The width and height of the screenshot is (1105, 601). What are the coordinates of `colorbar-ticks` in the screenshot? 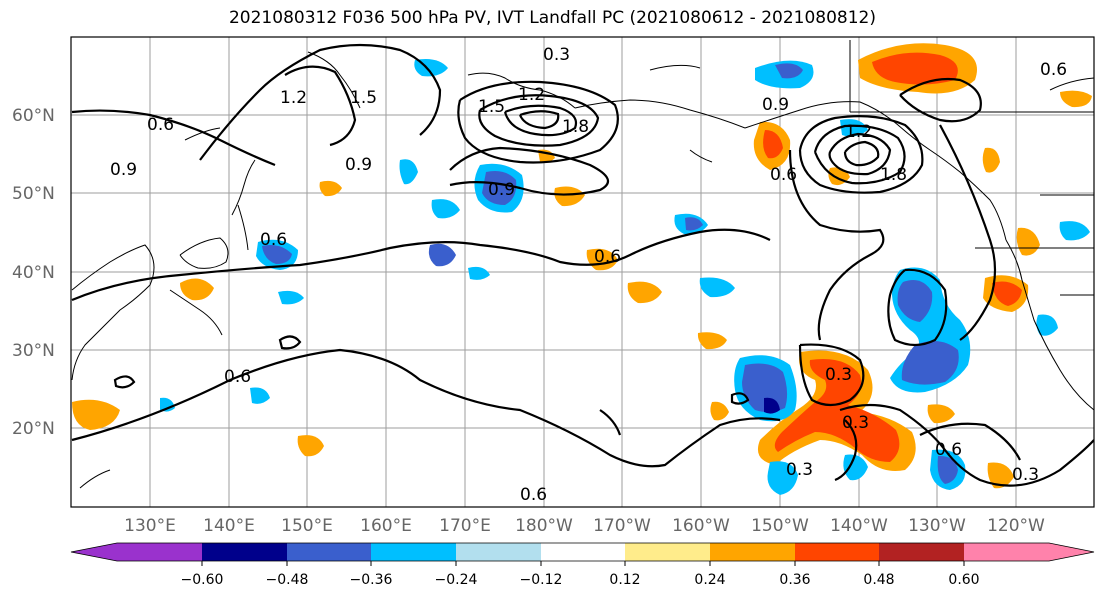 It's located at (583, 563).